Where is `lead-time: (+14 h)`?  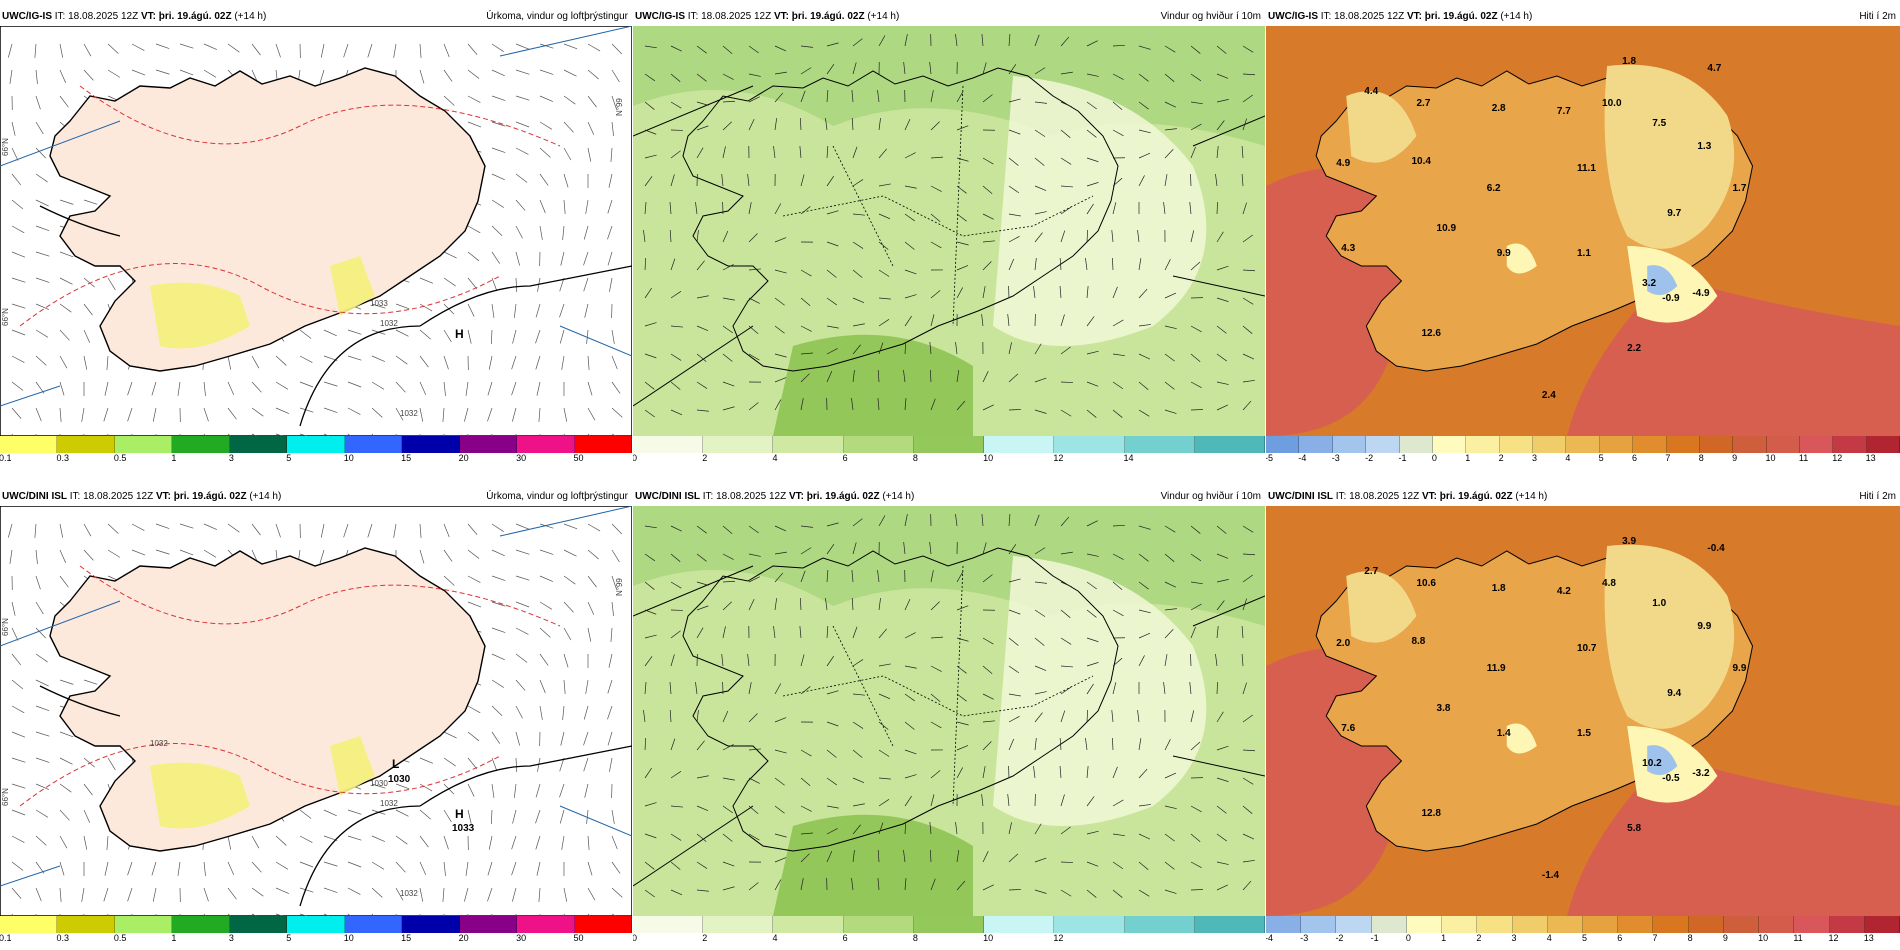
lead-time: (+14 h) is located at coordinates (250, 16).